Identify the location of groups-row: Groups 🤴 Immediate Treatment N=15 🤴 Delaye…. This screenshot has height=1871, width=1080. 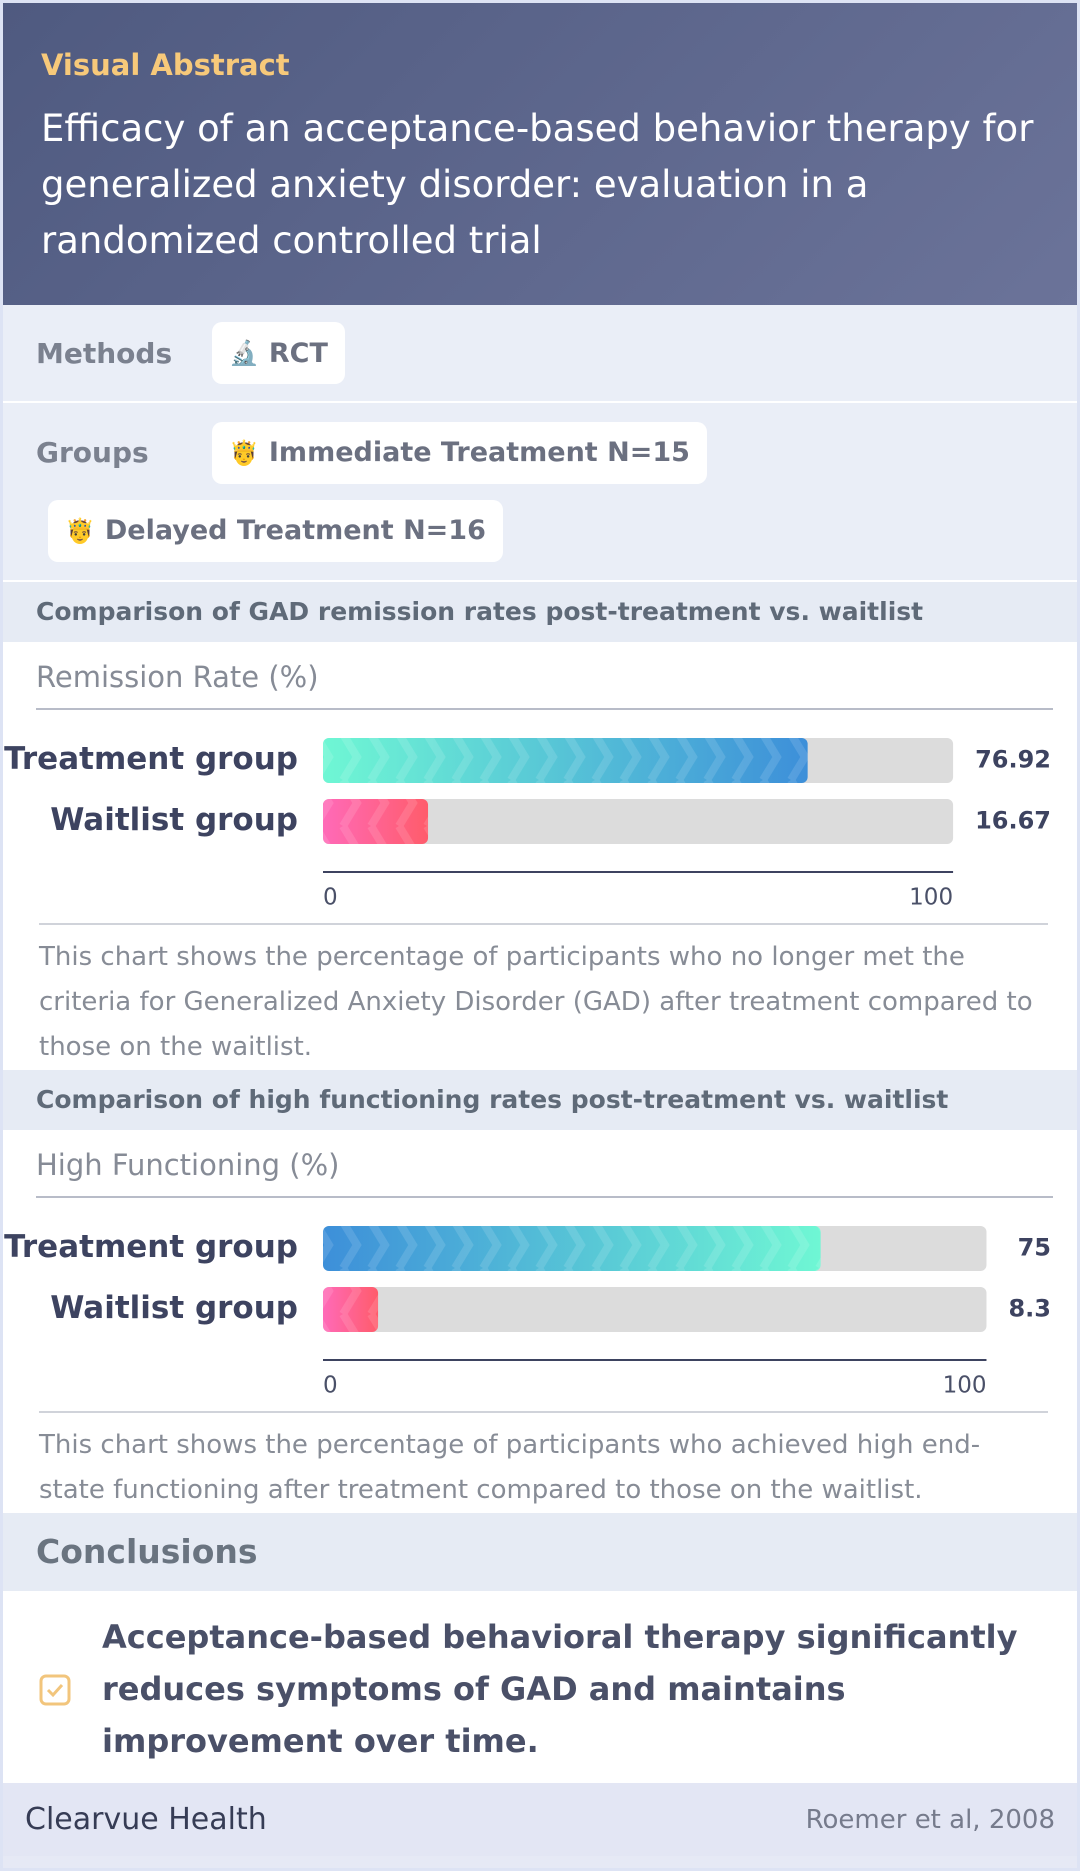
(540, 492).